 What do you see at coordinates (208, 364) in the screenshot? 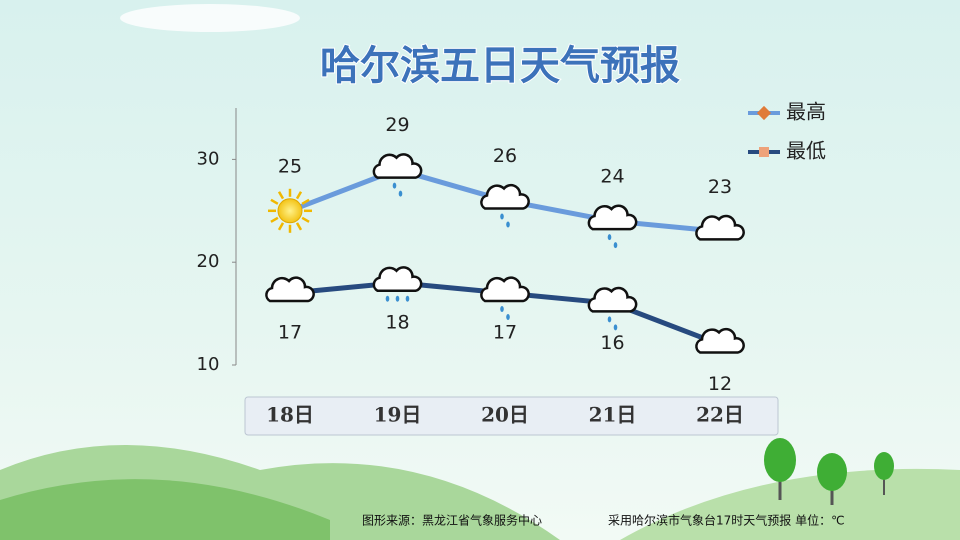
I see `y-tick-label: 10` at bounding box center [208, 364].